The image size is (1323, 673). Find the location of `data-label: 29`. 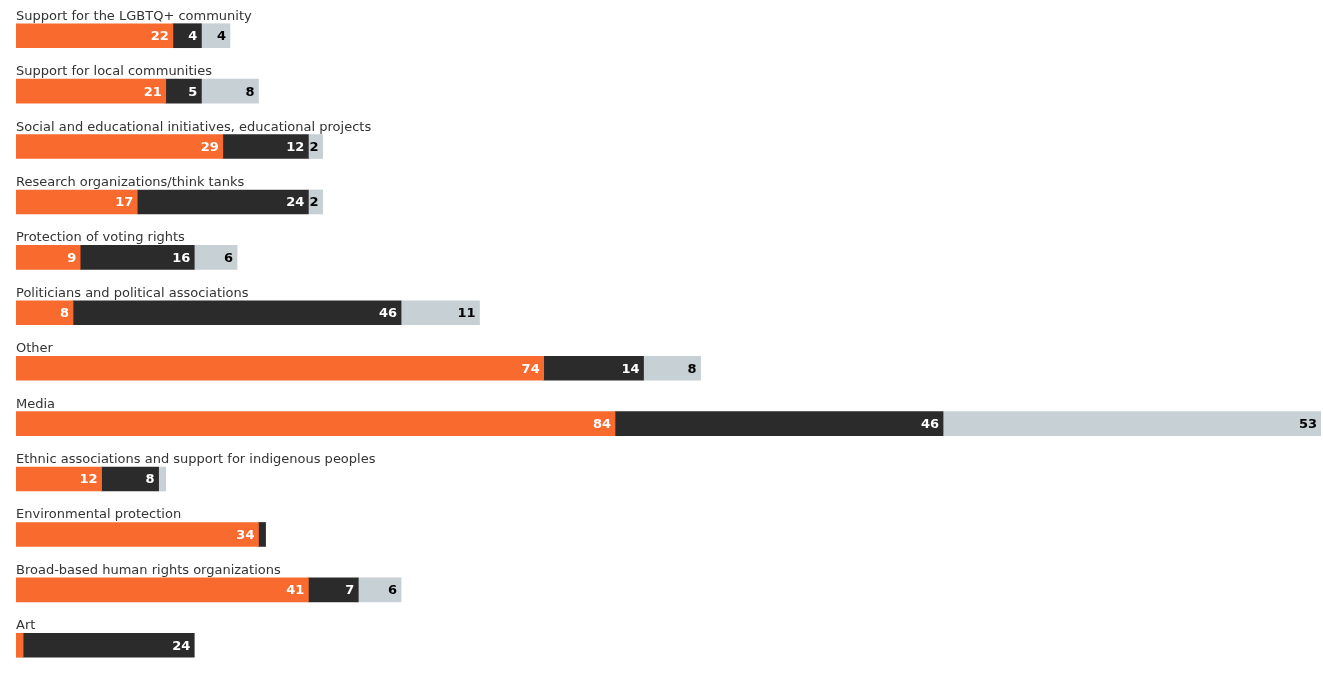

data-label: 29 is located at coordinates (209, 146).